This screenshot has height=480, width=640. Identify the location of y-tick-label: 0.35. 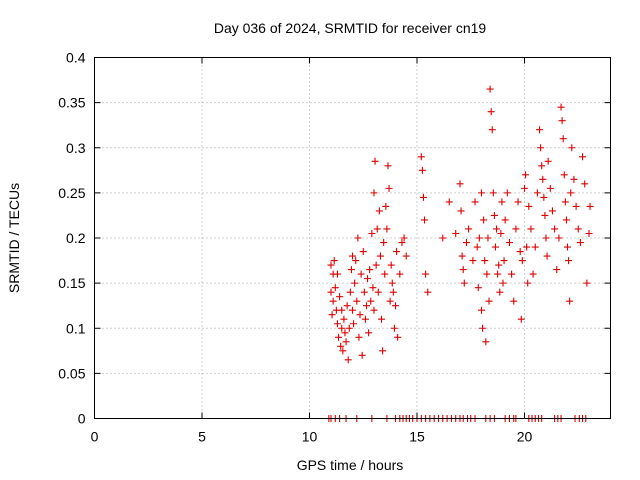
(71, 103).